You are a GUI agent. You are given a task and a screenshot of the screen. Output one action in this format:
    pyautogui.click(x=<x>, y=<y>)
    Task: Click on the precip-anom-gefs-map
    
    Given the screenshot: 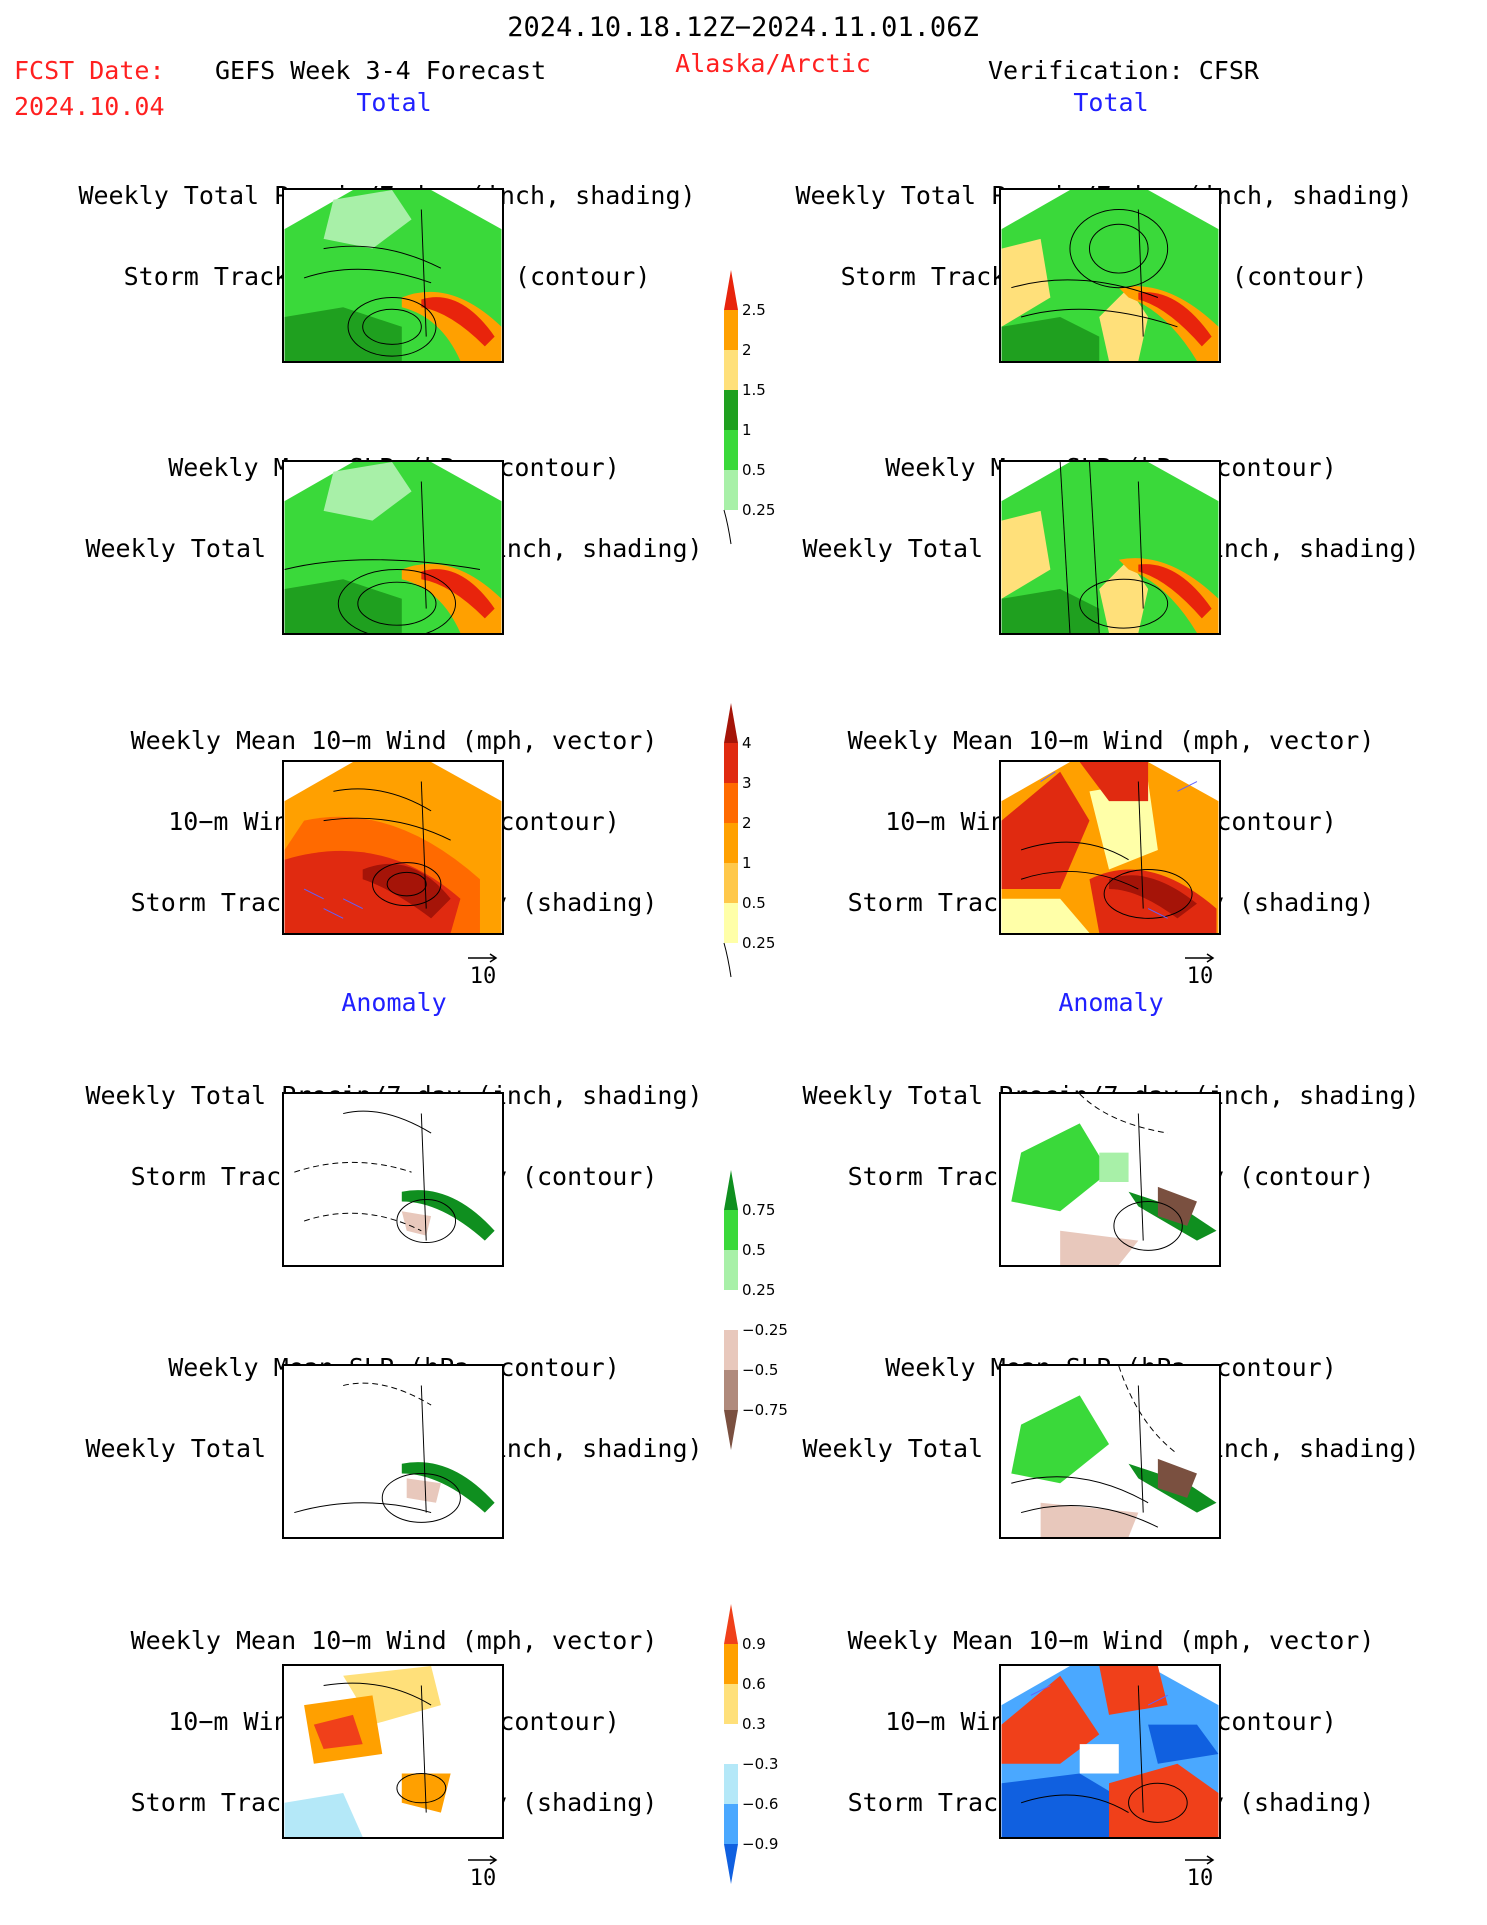 What is the action you would take?
    pyautogui.click(x=393, y=1179)
    